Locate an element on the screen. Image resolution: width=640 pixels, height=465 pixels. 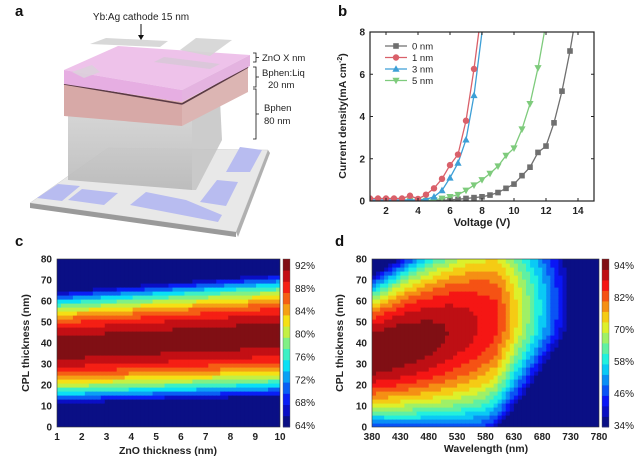
zno-label: ZnO X nm is located at coordinates (283, 58).